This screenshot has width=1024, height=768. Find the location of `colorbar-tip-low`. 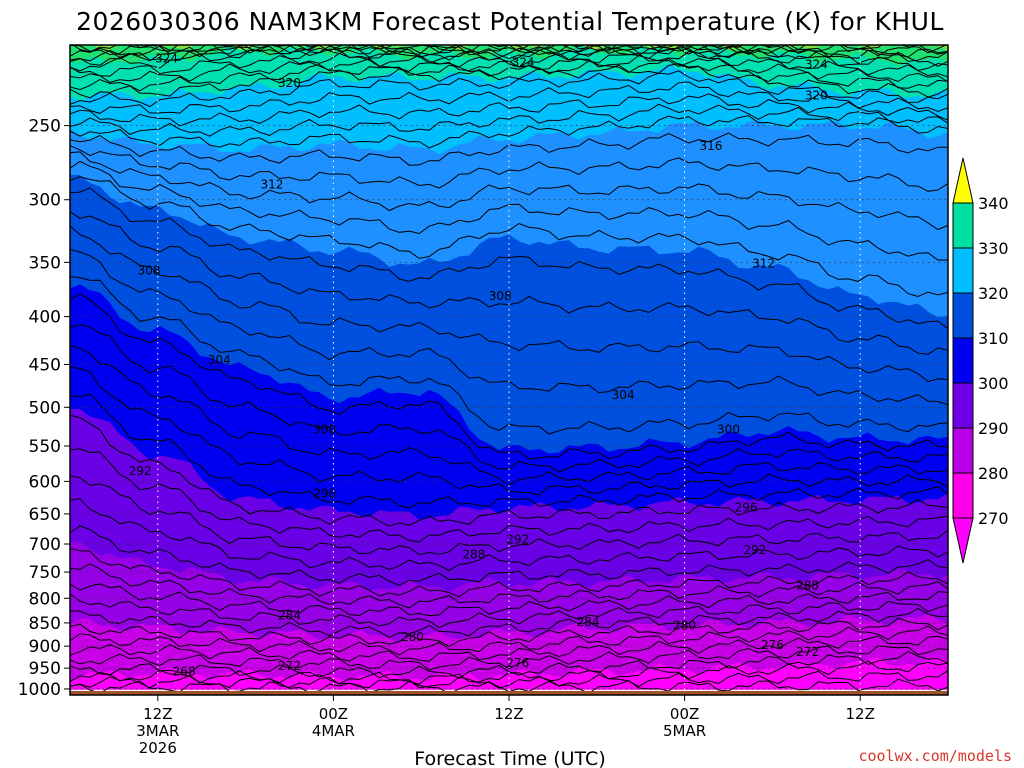

colorbar-tip-low is located at coordinates (963, 540).